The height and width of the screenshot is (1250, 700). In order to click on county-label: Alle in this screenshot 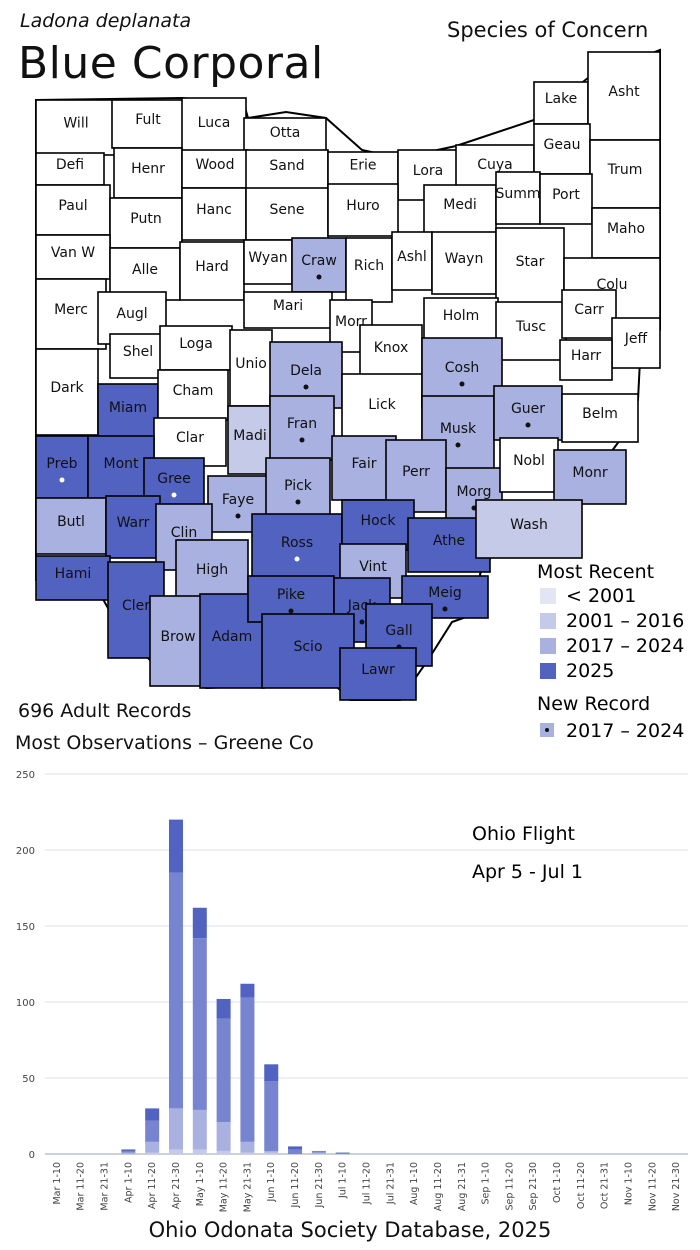, I will do `click(145, 270)`.